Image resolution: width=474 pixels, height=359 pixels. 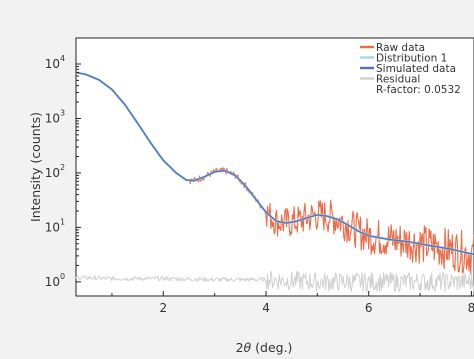 What do you see at coordinates (398, 80) in the screenshot?
I see `legend-label-residual: Residual` at bounding box center [398, 80].